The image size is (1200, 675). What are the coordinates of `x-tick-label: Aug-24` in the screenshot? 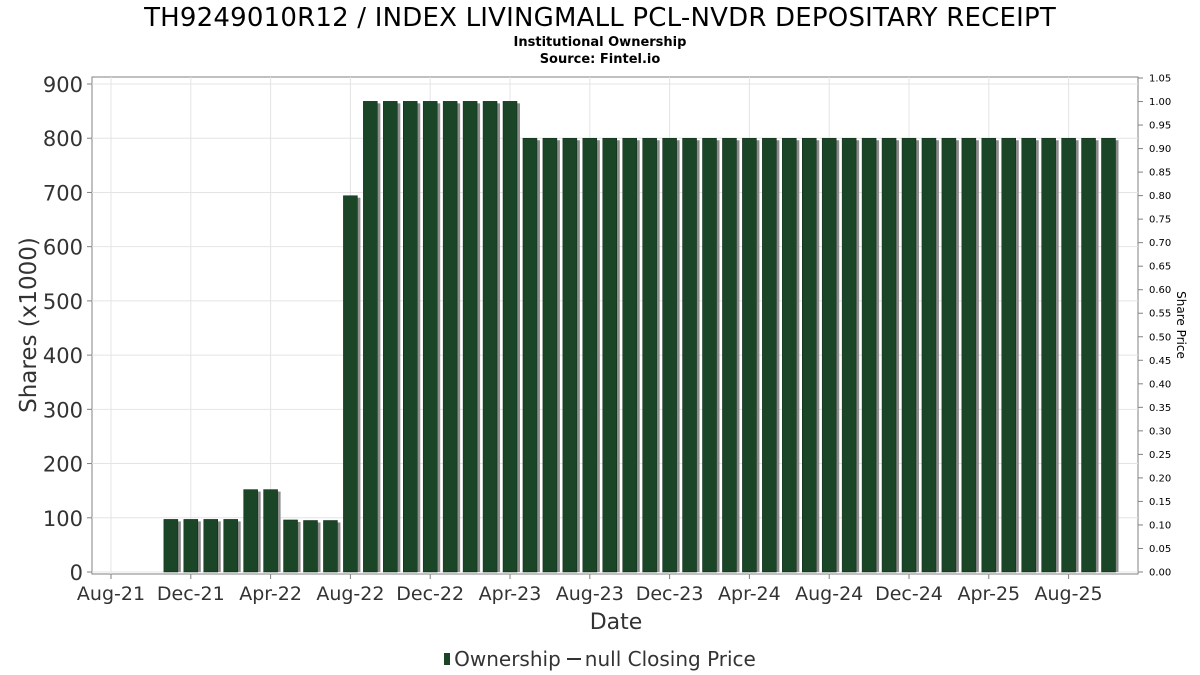 It's located at (829, 594).